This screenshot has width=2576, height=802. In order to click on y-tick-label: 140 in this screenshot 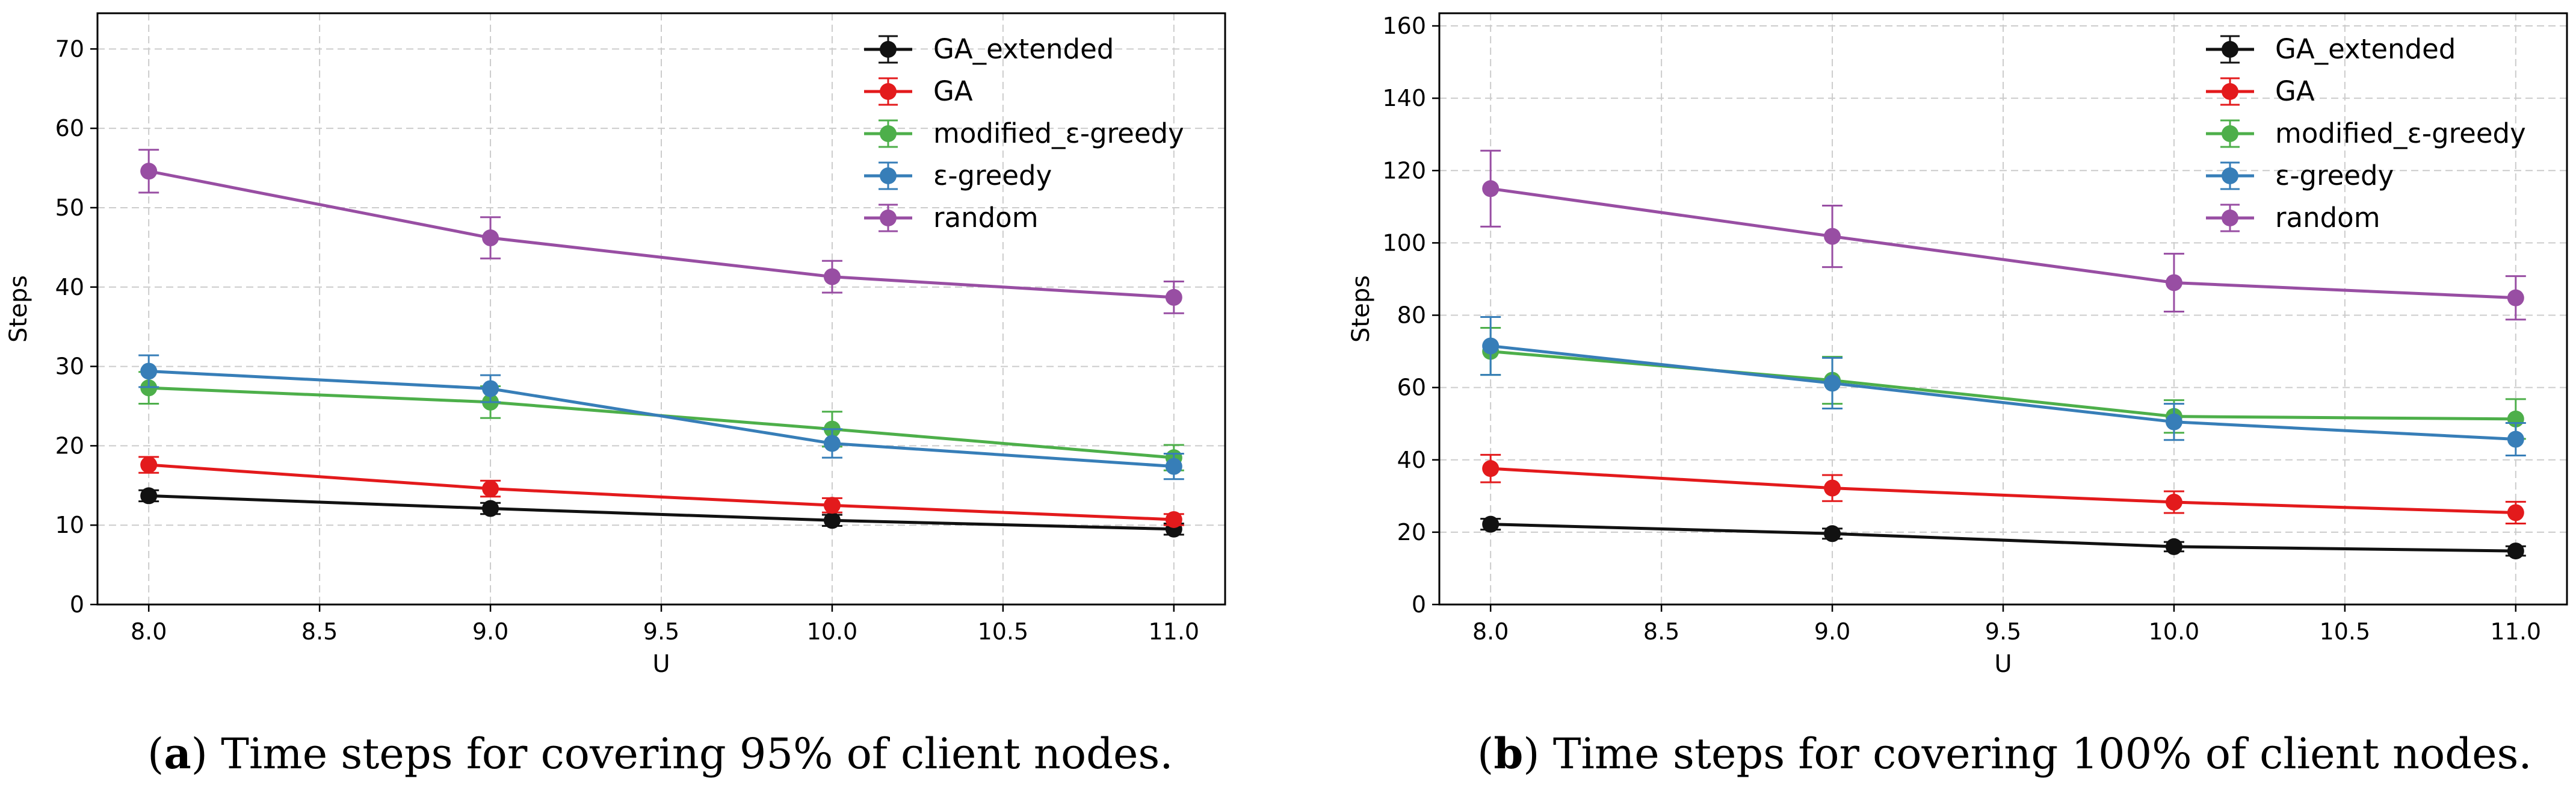, I will do `click(1404, 98)`.